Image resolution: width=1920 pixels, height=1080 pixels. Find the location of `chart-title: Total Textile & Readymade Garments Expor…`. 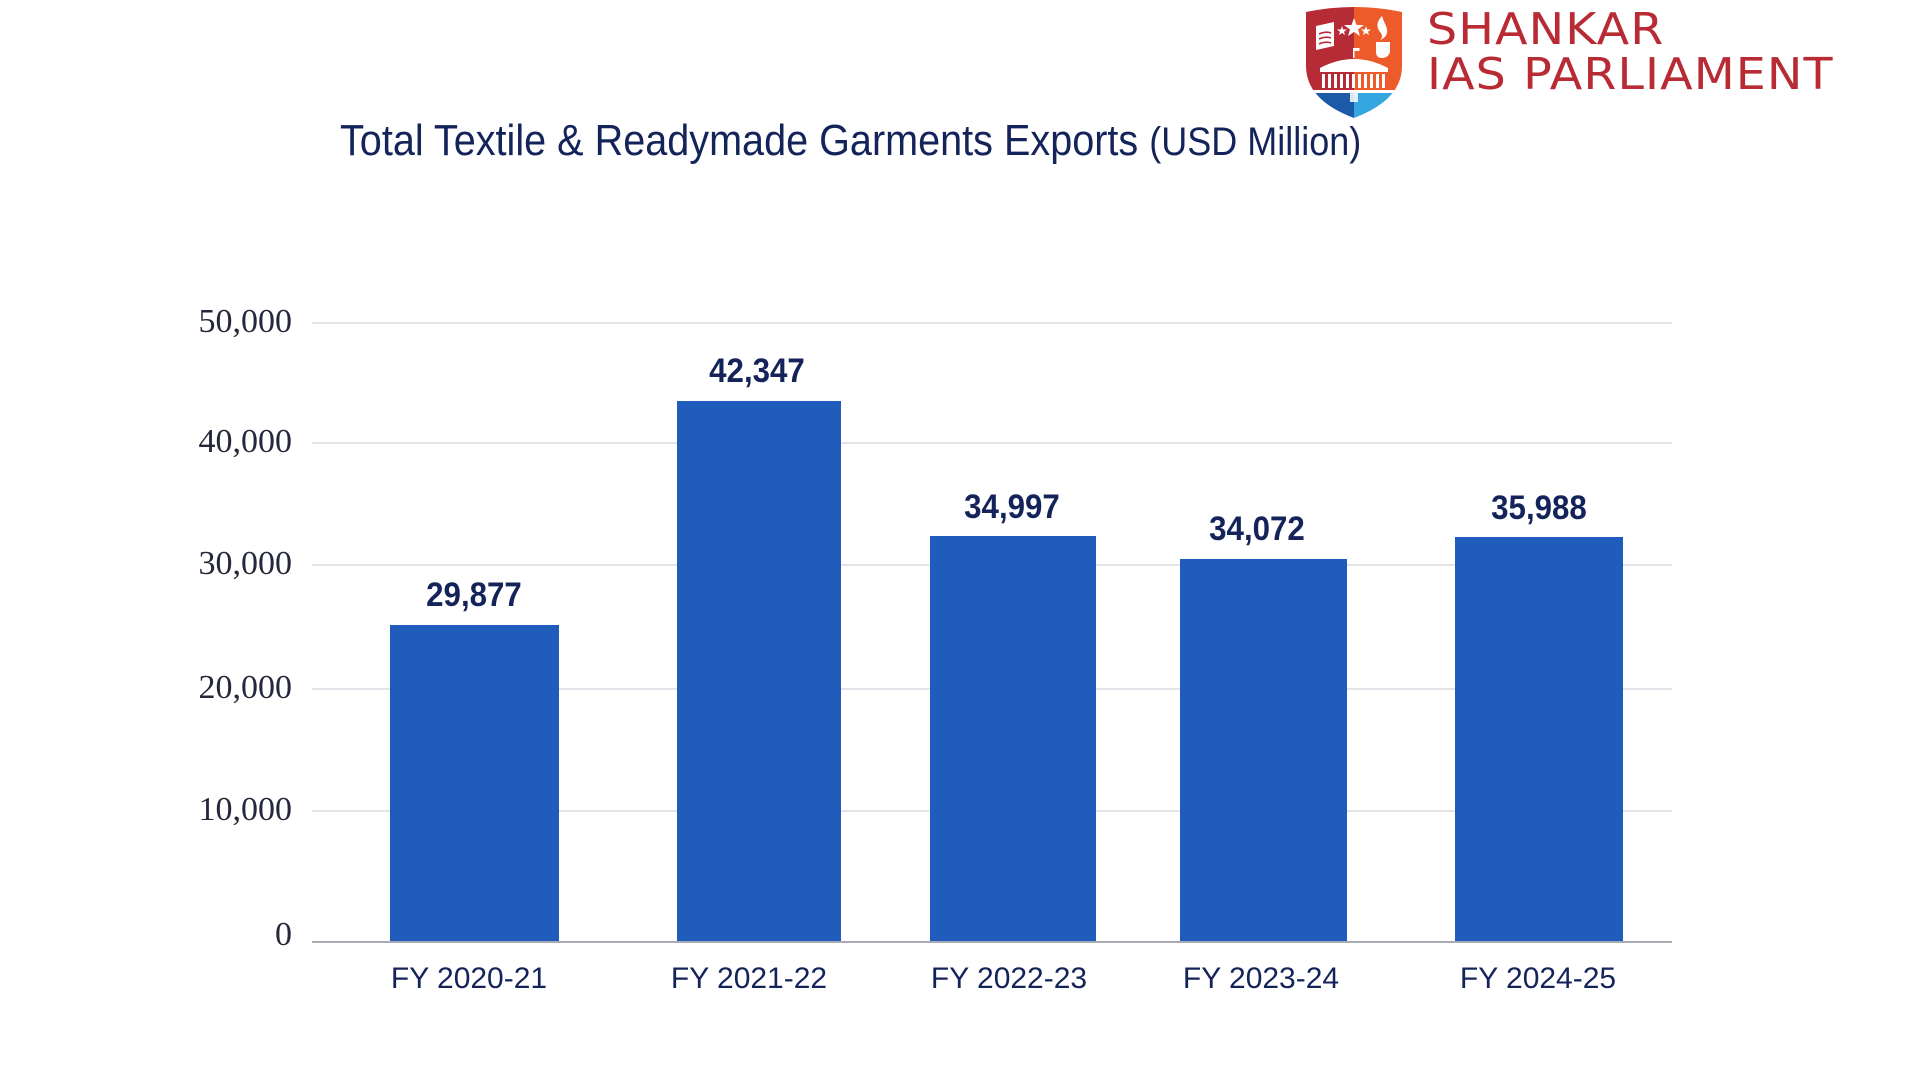

chart-title: Total Textile & Readymade Garments Expor… is located at coordinates (850, 141).